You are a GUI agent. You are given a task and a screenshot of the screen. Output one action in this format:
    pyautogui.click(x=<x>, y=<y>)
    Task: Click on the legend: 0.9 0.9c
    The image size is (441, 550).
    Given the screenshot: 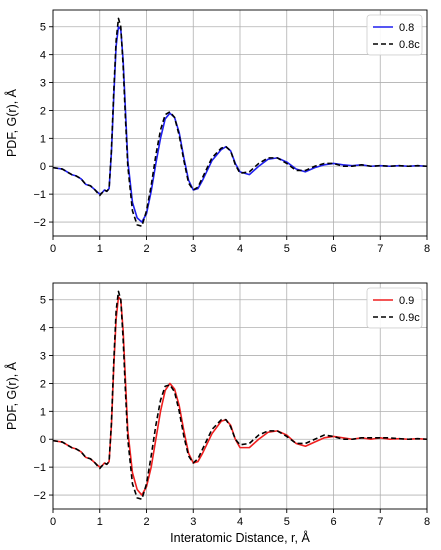 What is the action you would take?
    pyautogui.click(x=394, y=308)
    